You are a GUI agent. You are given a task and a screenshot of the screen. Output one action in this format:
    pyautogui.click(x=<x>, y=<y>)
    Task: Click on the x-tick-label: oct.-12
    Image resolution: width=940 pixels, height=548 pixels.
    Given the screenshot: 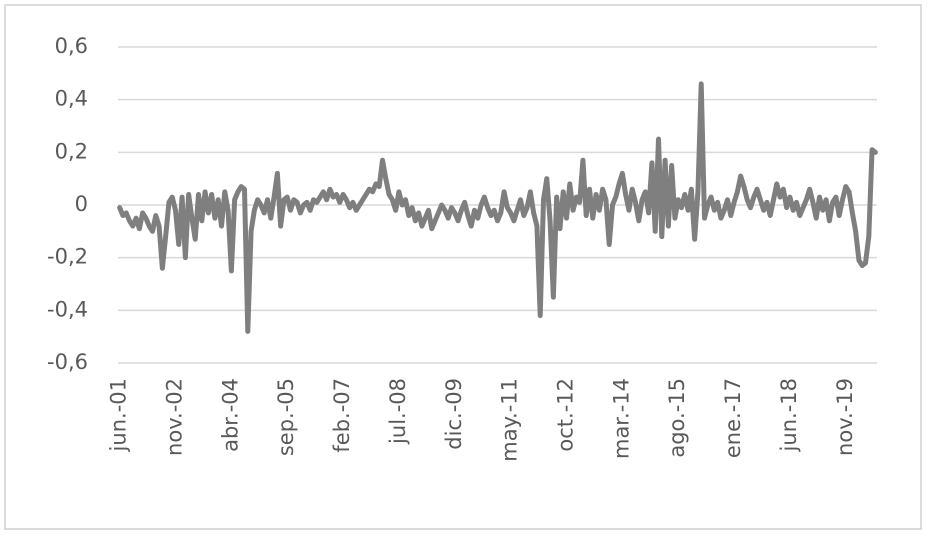 What is the action you would take?
    pyautogui.click(x=566, y=415)
    